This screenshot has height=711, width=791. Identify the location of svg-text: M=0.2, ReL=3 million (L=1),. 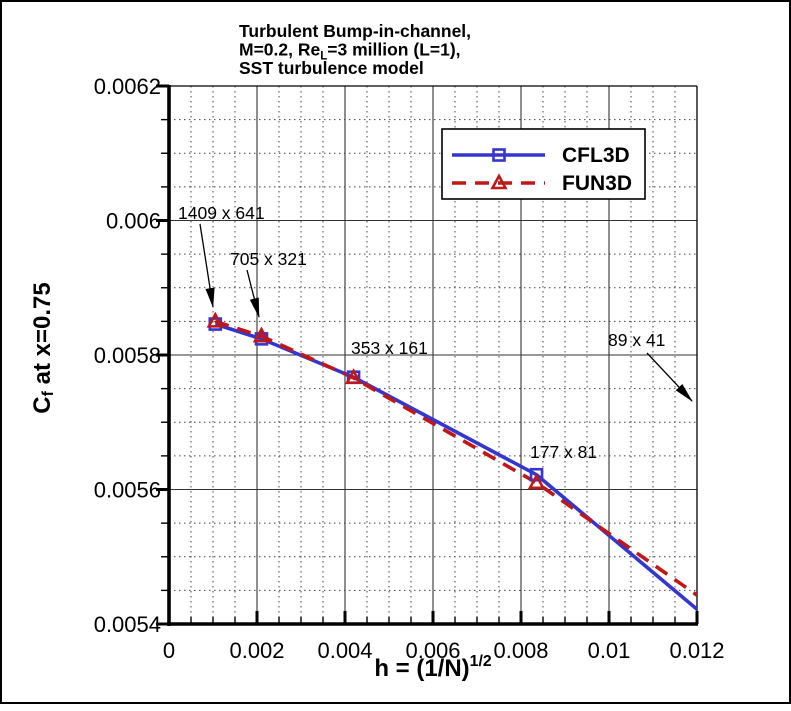
(350, 51).